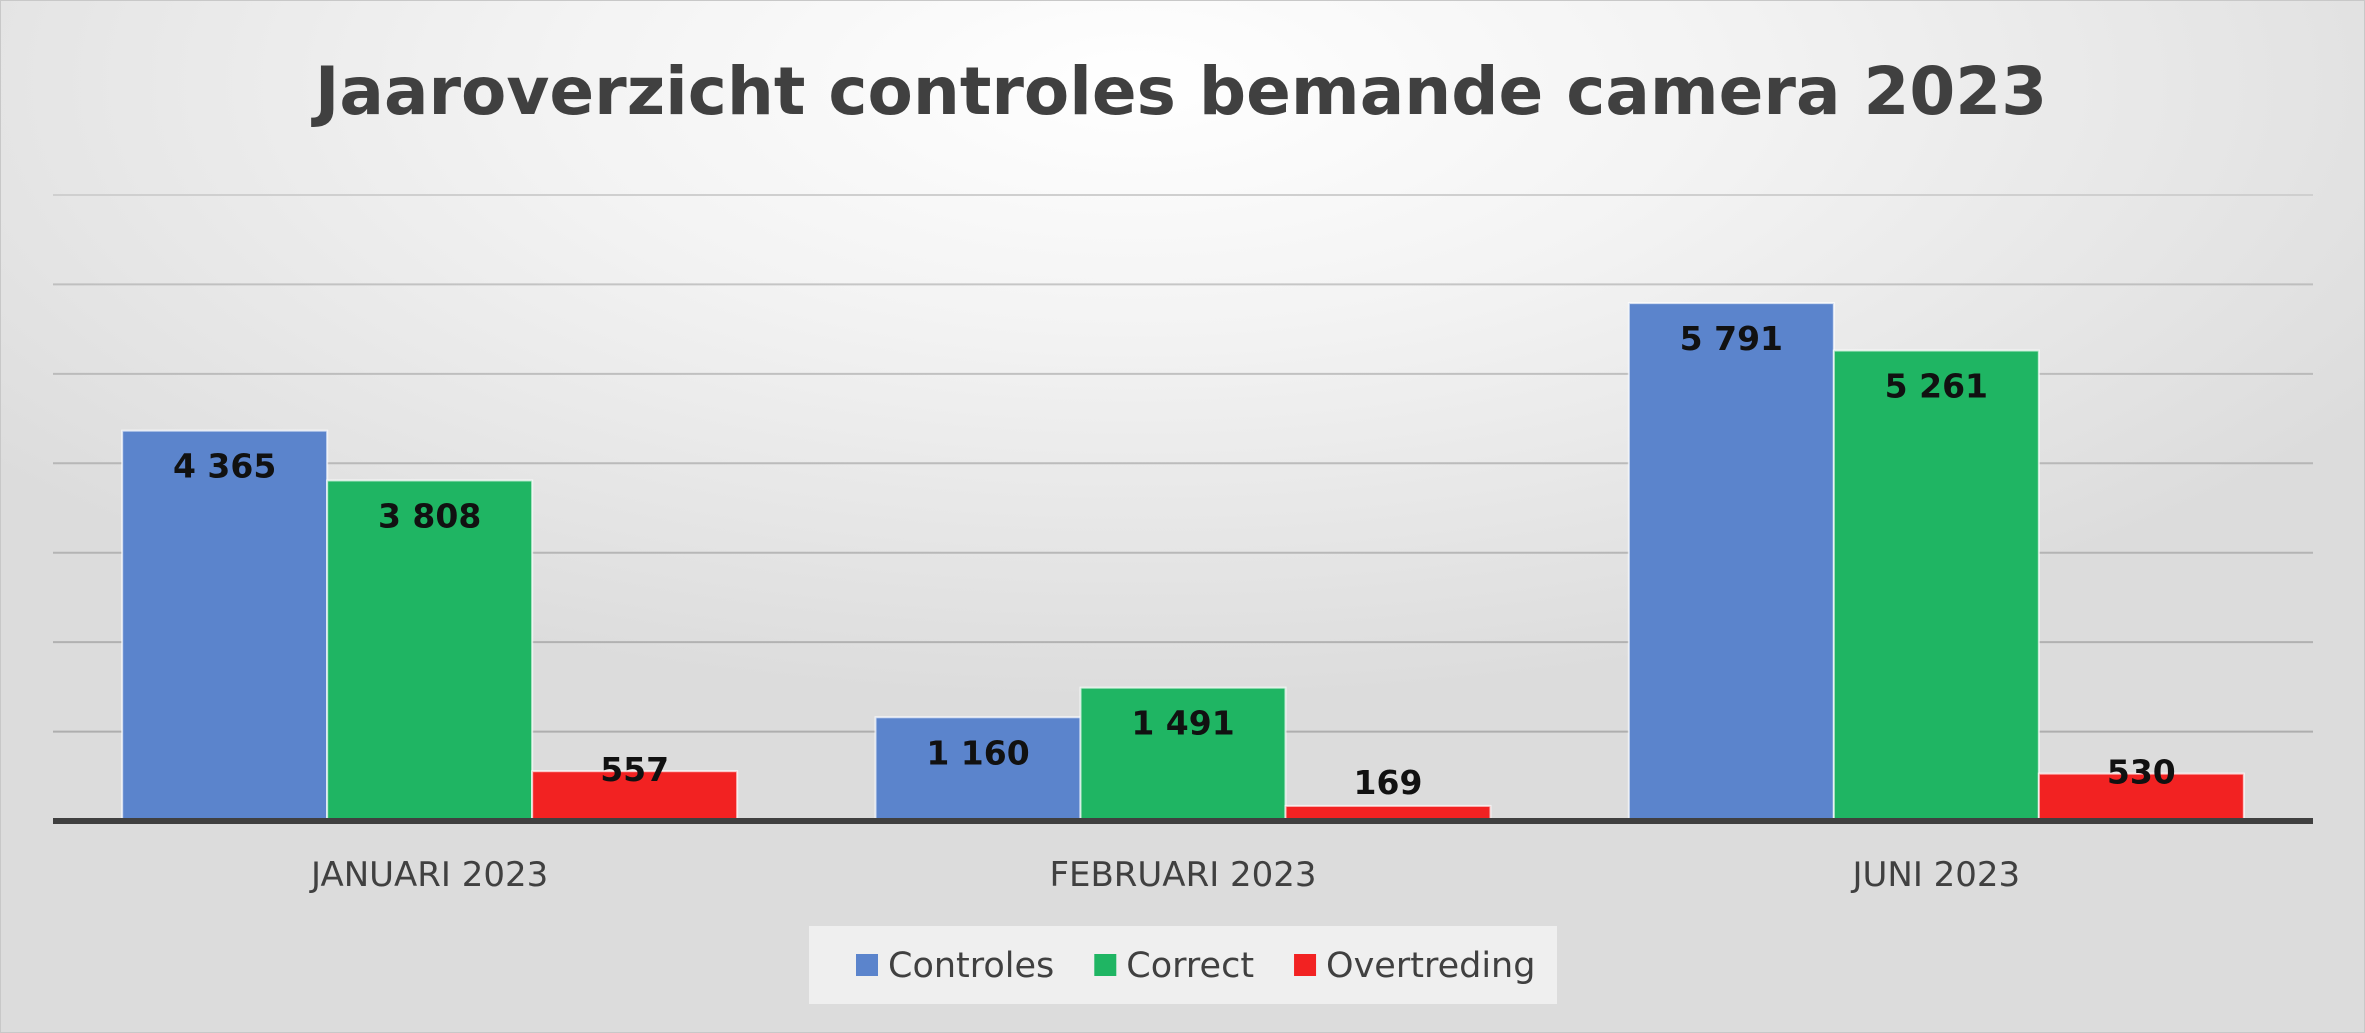 Image resolution: width=2365 pixels, height=1033 pixels. Describe the element at coordinates (428, 875) in the screenshot. I see `x-tick-label: JANUARI 2023` at that location.